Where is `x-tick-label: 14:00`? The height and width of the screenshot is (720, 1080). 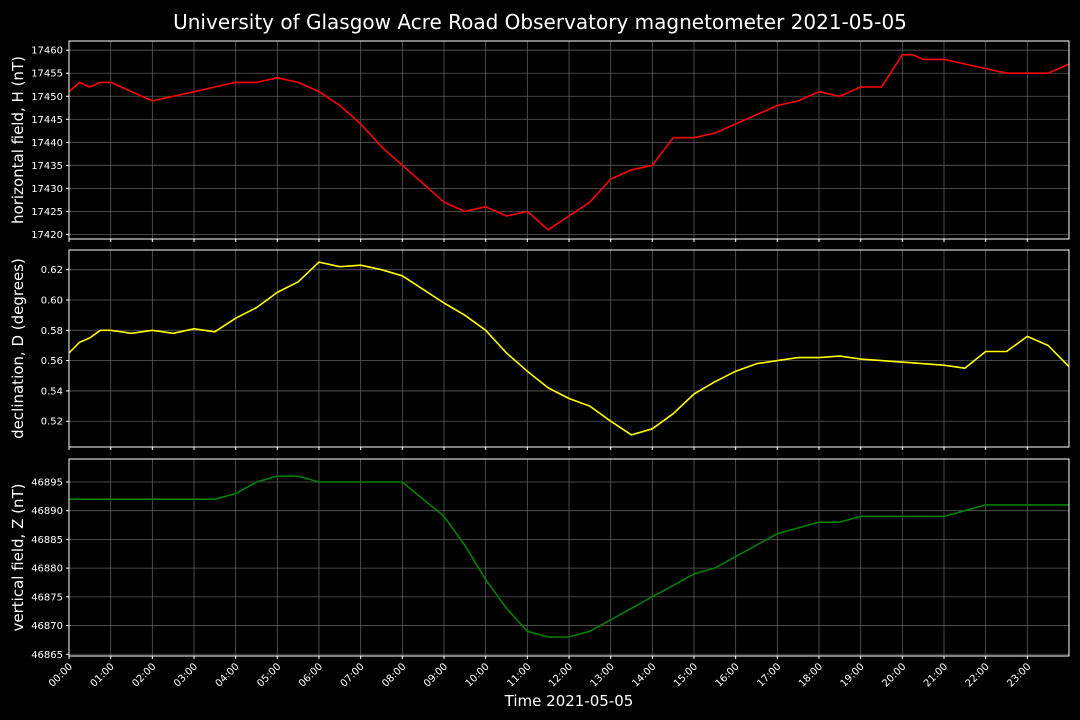
x-tick-label: 14:00 is located at coordinates (644, 675).